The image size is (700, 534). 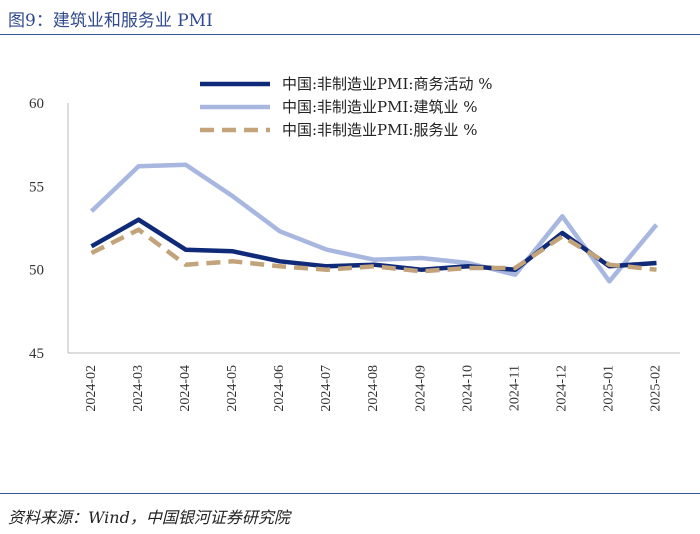 What do you see at coordinates (110, 21) in the screenshot?
I see `figure-title: 图9：建筑业和服务业 PMI` at bounding box center [110, 21].